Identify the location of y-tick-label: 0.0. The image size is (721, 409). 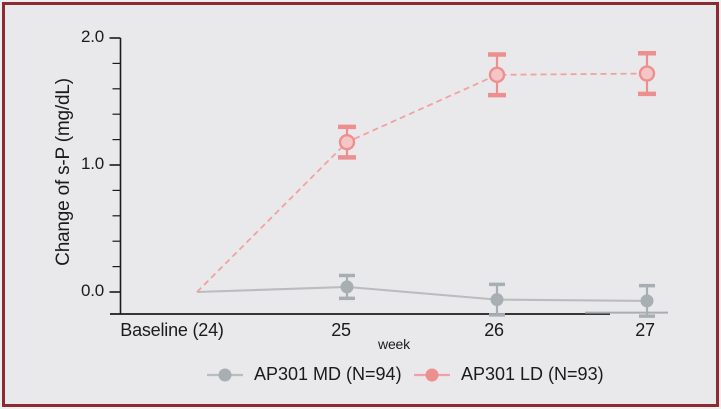
(92, 290).